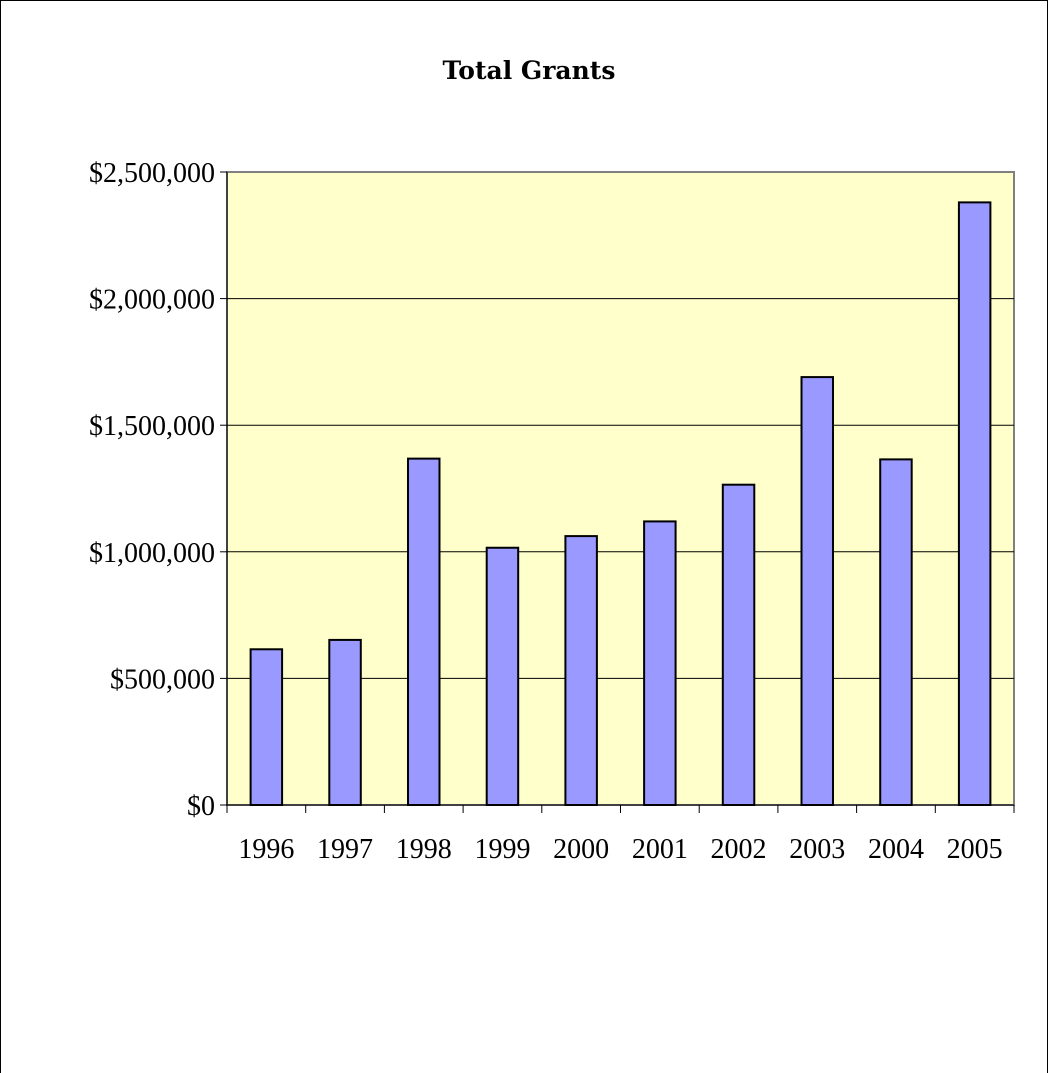  Describe the element at coordinates (152, 553) in the screenshot. I see `y-tick-label: $1,000,000` at that location.